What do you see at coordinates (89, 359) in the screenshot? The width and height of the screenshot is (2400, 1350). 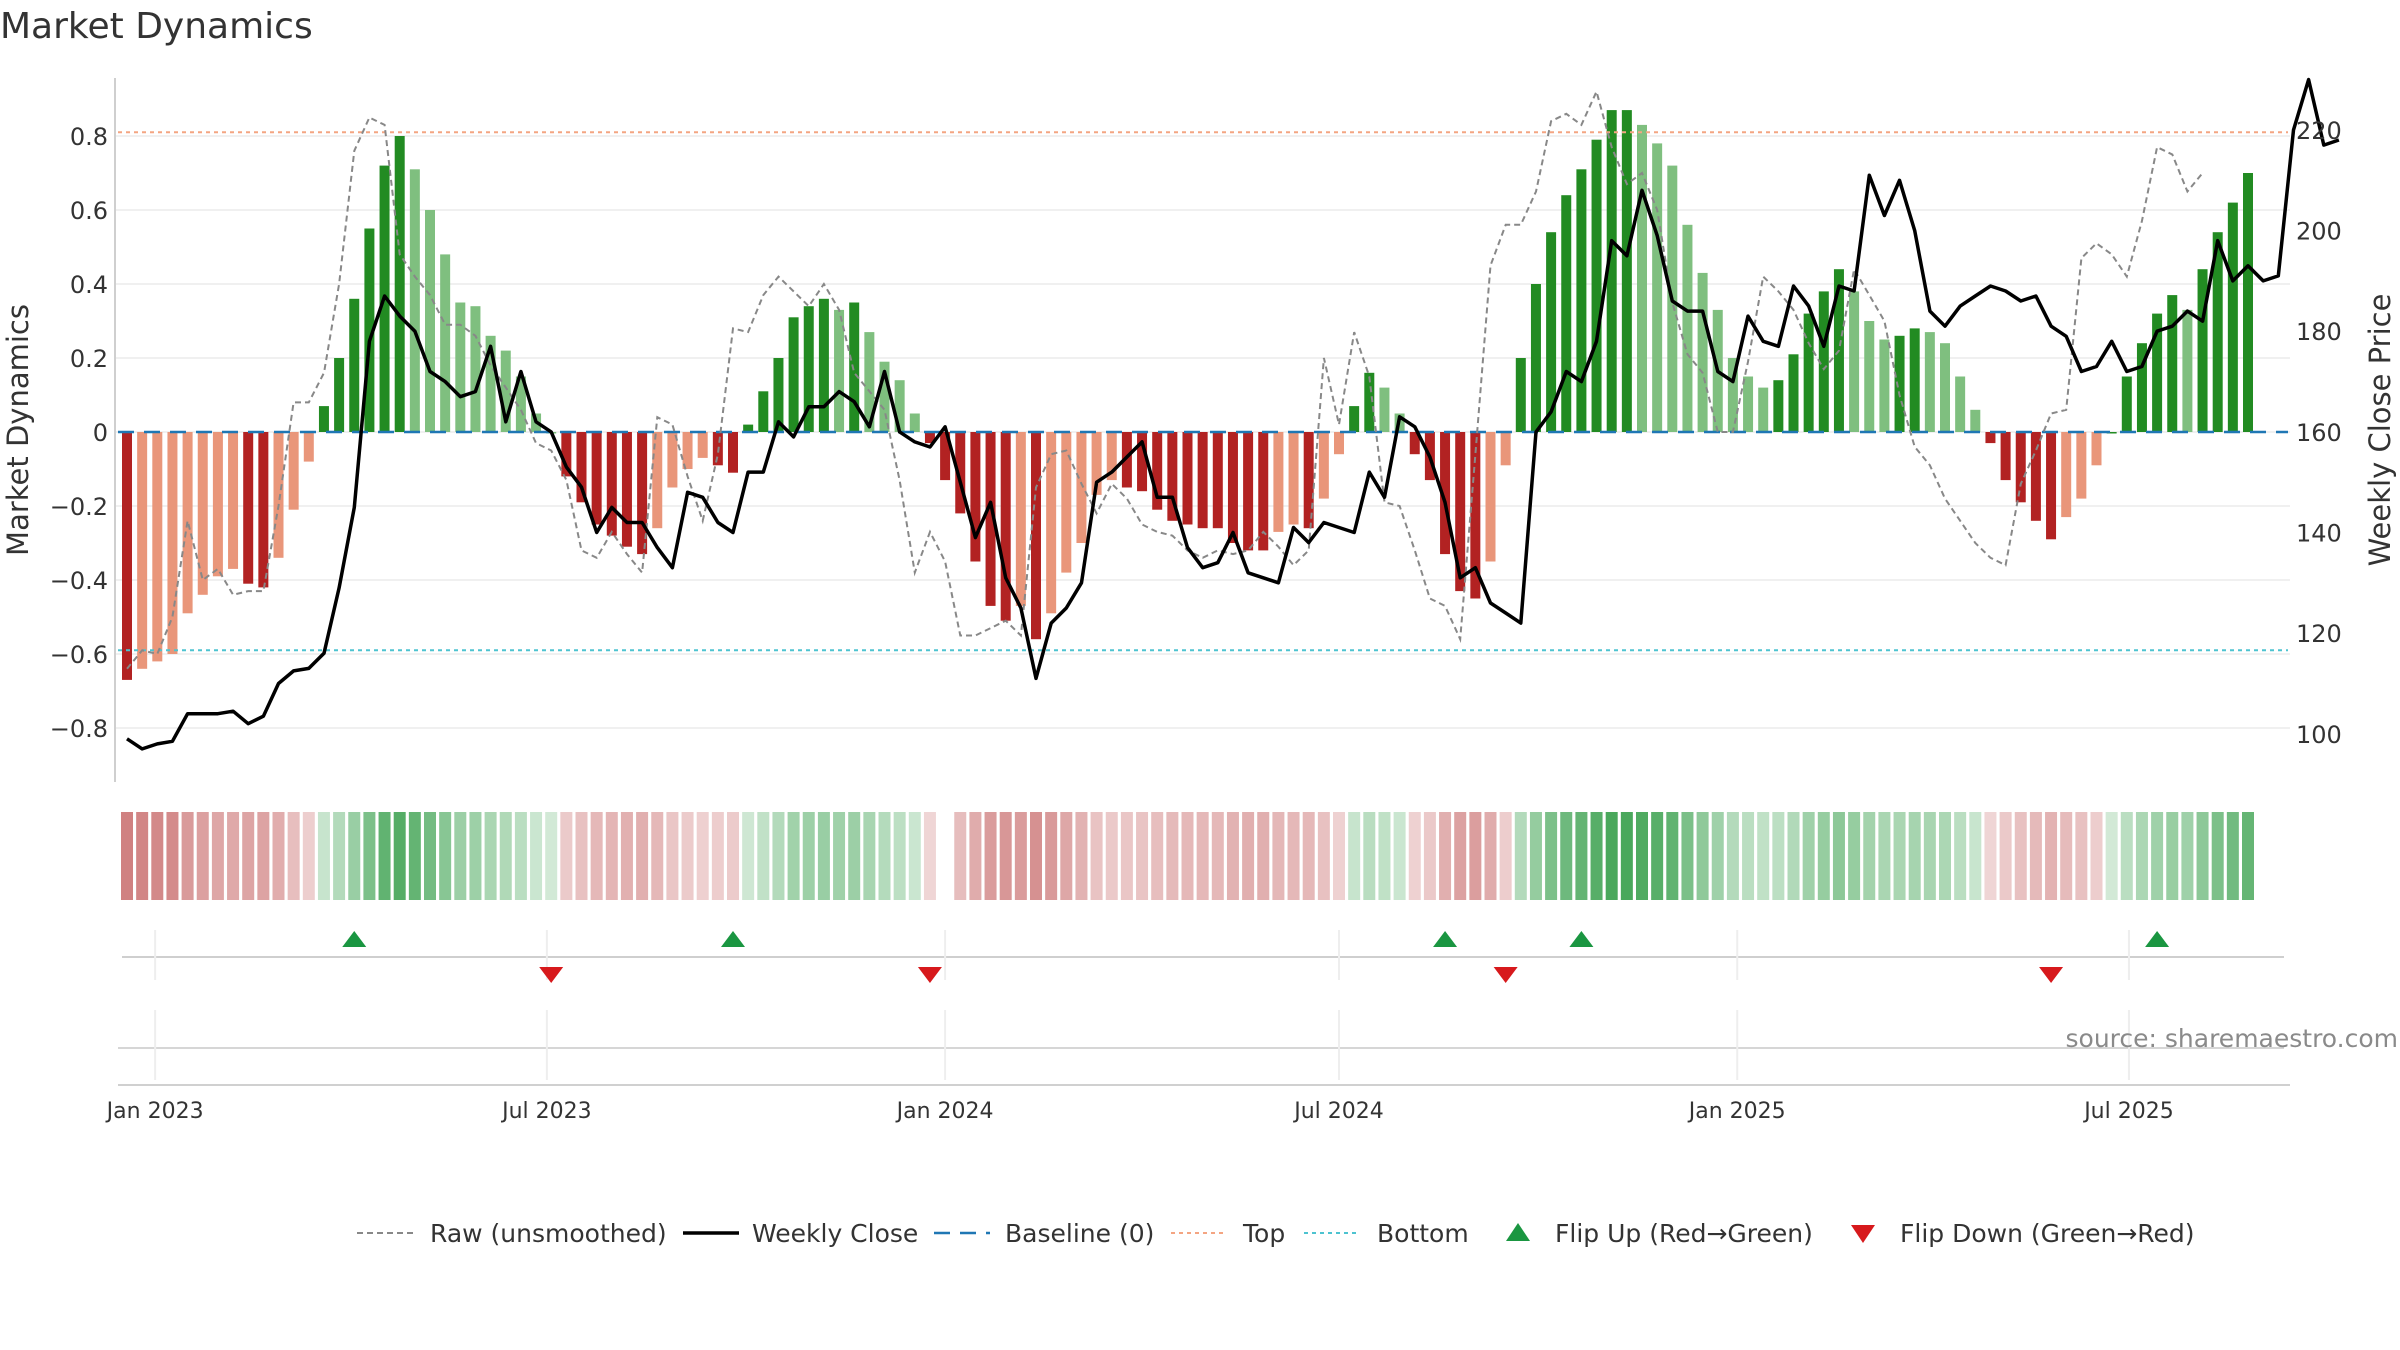 I see `left-tick-label: 0.2` at bounding box center [89, 359].